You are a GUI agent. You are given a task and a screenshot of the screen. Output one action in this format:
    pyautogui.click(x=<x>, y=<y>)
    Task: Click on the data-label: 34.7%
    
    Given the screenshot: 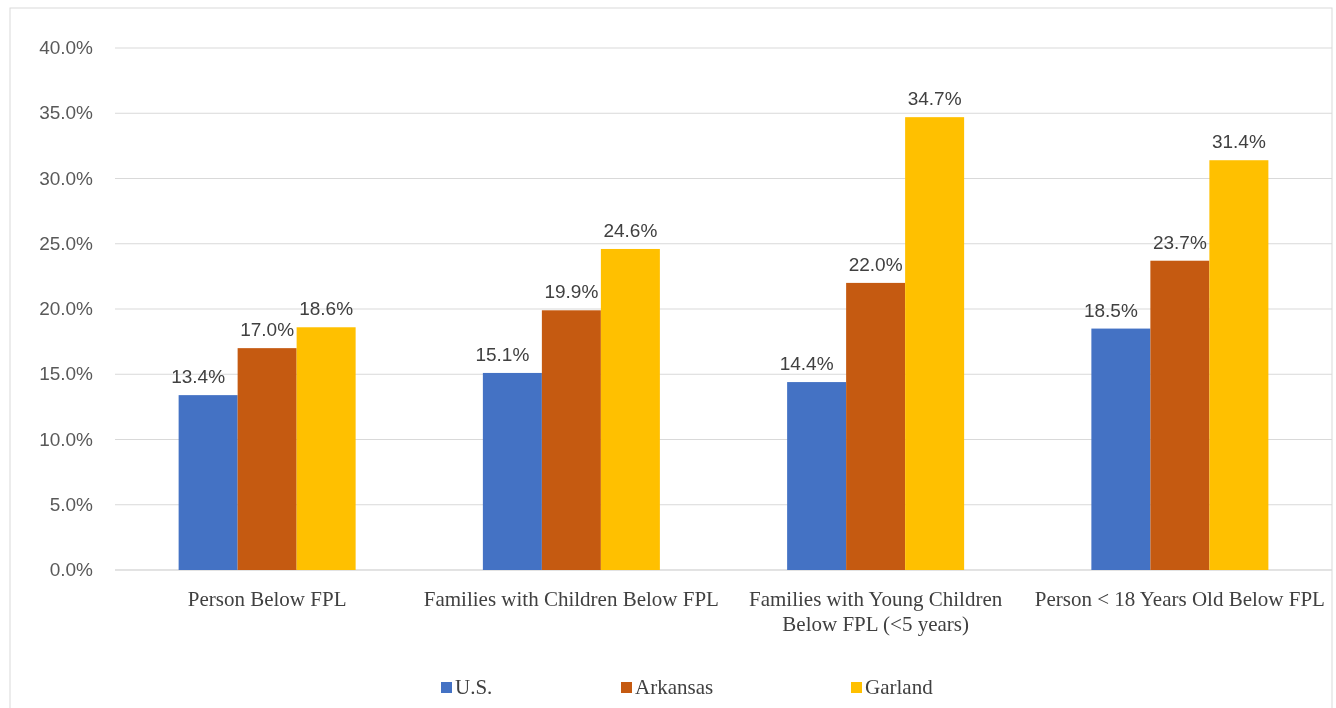 What is the action you would take?
    pyautogui.click(x=934, y=99)
    